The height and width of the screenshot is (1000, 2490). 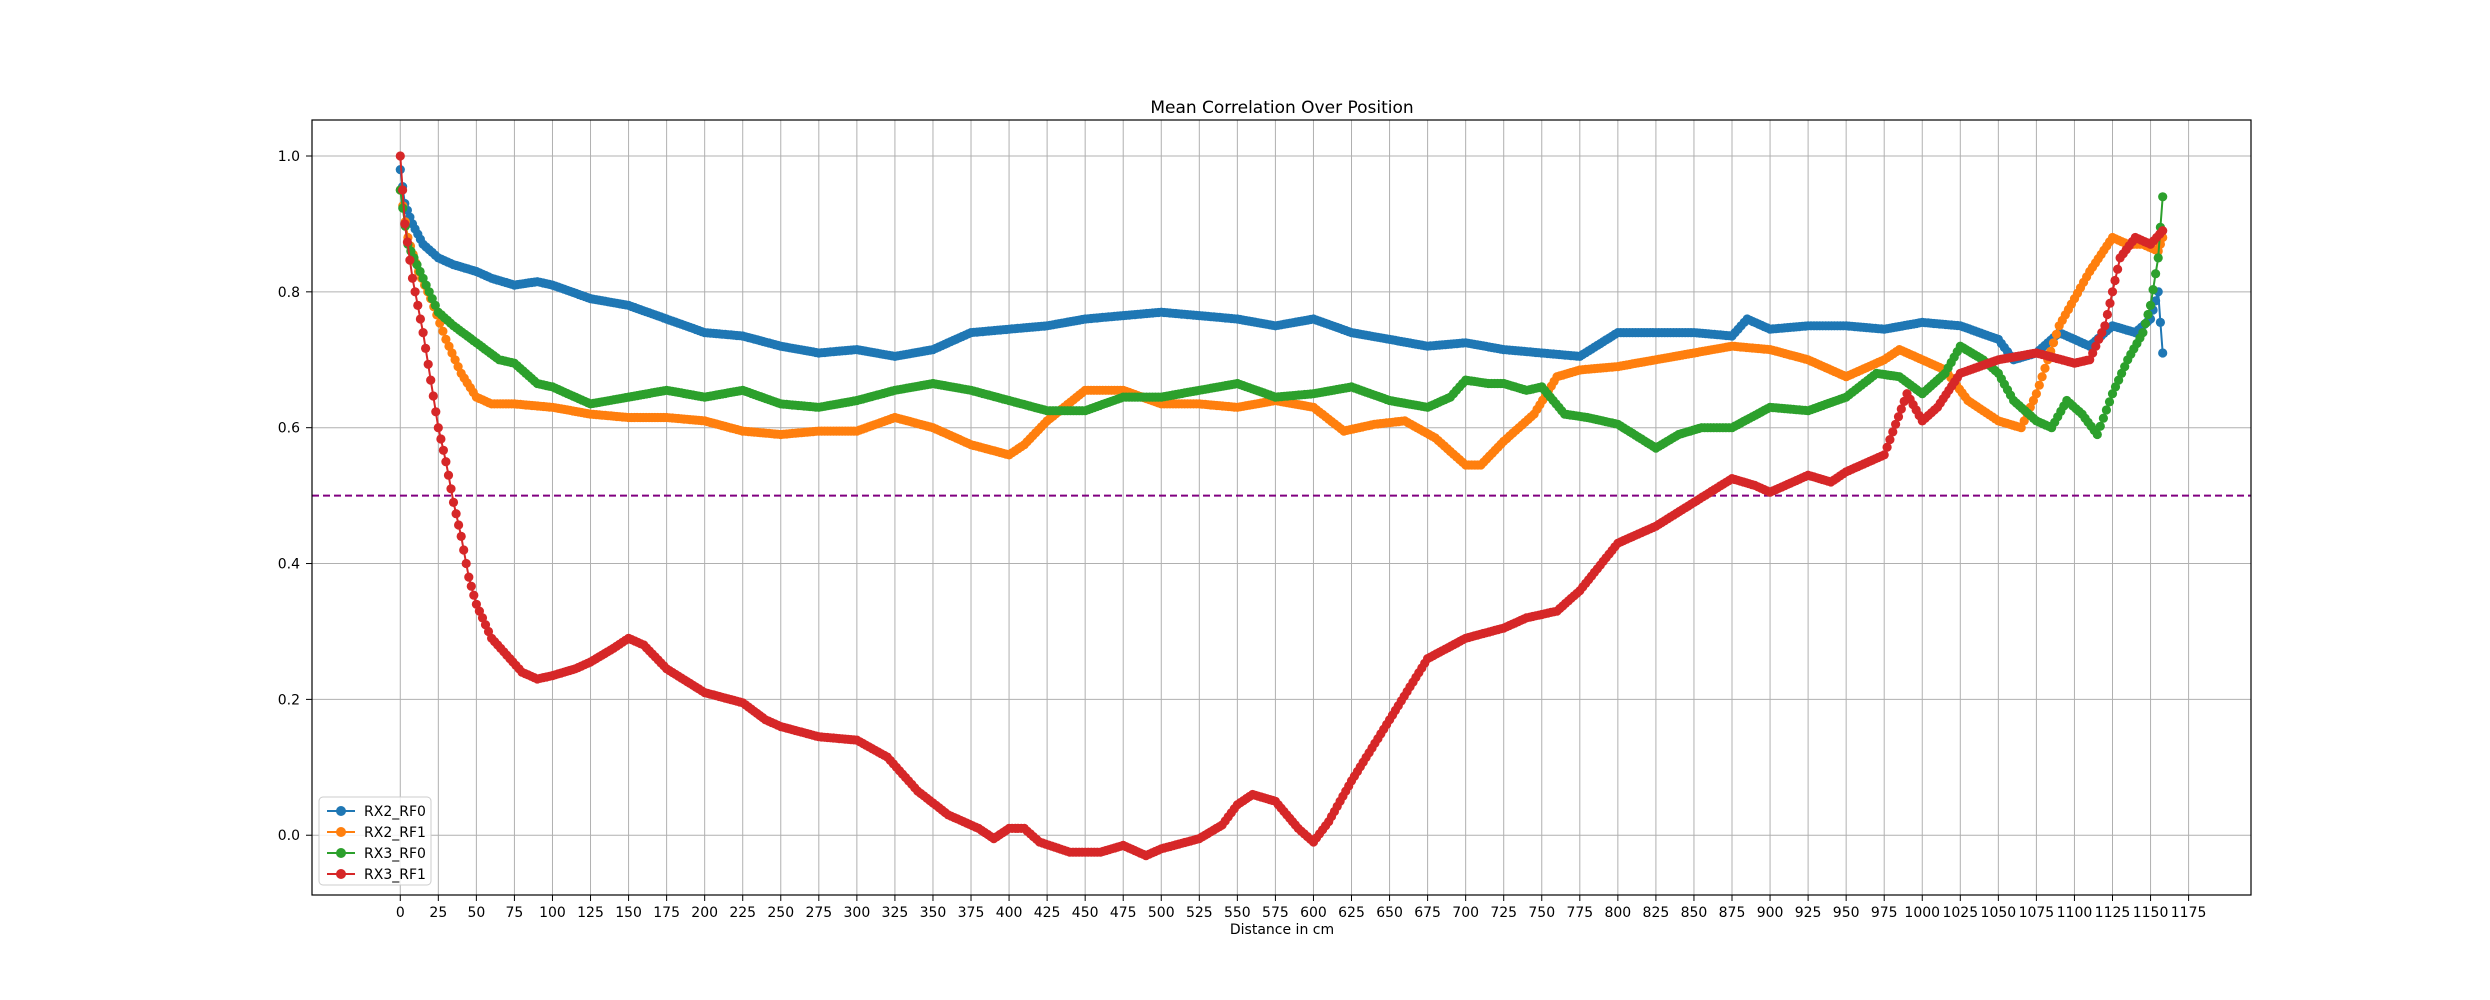 I want to click on x-tick-label: 650, so click(x=1389, y=913).